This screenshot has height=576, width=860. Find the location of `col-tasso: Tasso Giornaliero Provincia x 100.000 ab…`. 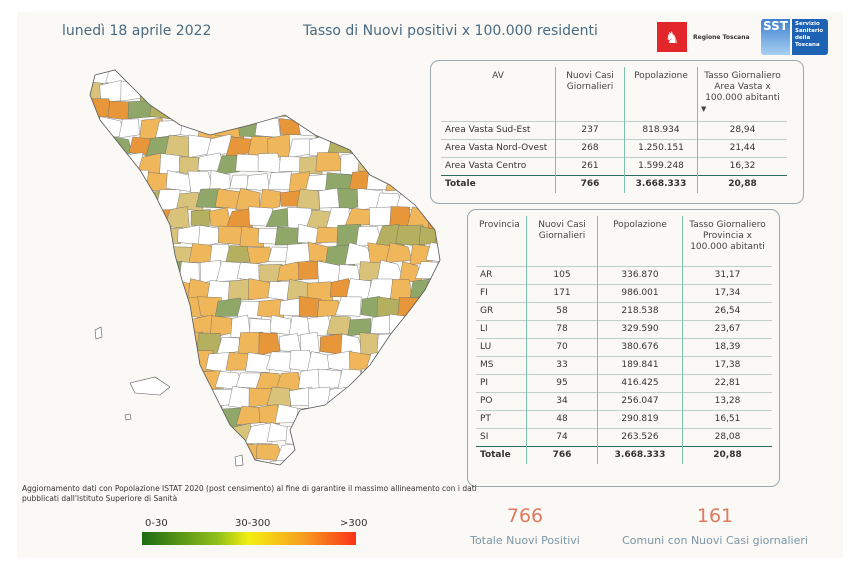

col-tasso: Tasso Giornaliero Provincia x 100.000 ab… is located at coordinates (727, 241).